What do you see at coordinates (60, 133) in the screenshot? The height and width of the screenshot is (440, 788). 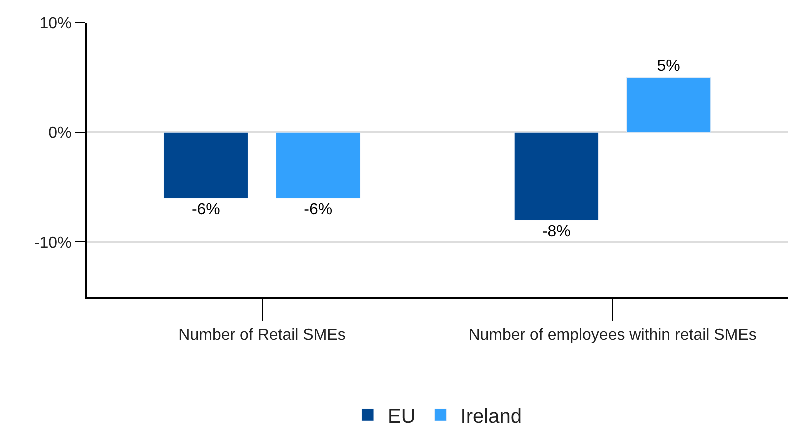 I see `y-tick-label: 0%` at bounding box center [60, 133].